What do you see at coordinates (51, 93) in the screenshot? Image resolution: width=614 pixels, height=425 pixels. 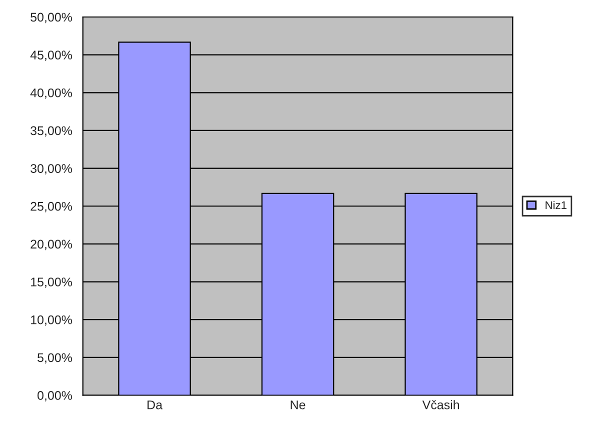 I see `y-tick-label: 40,00%` at bounding box center [51, 93].